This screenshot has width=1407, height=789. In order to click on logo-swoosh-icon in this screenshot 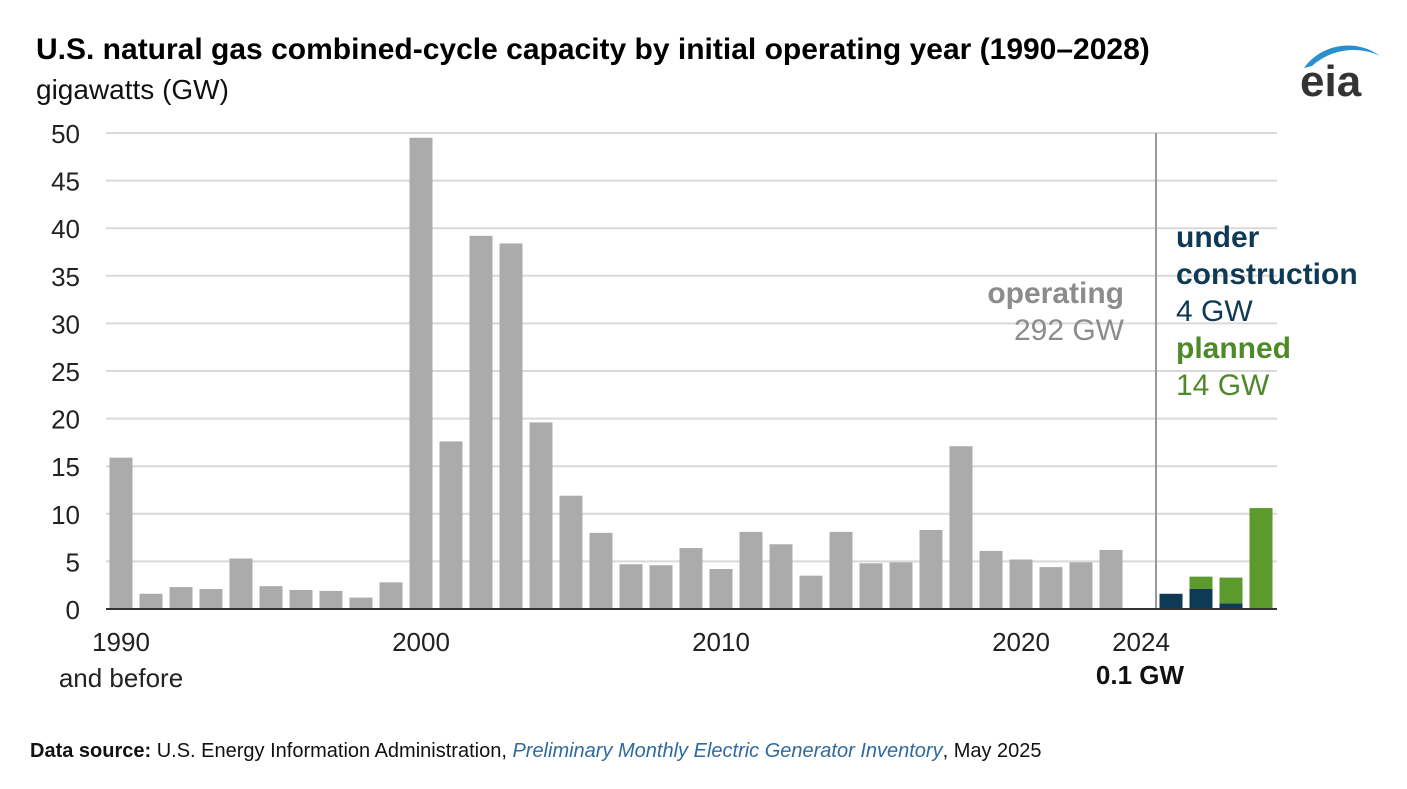, I will do `click(1342, 56)`.